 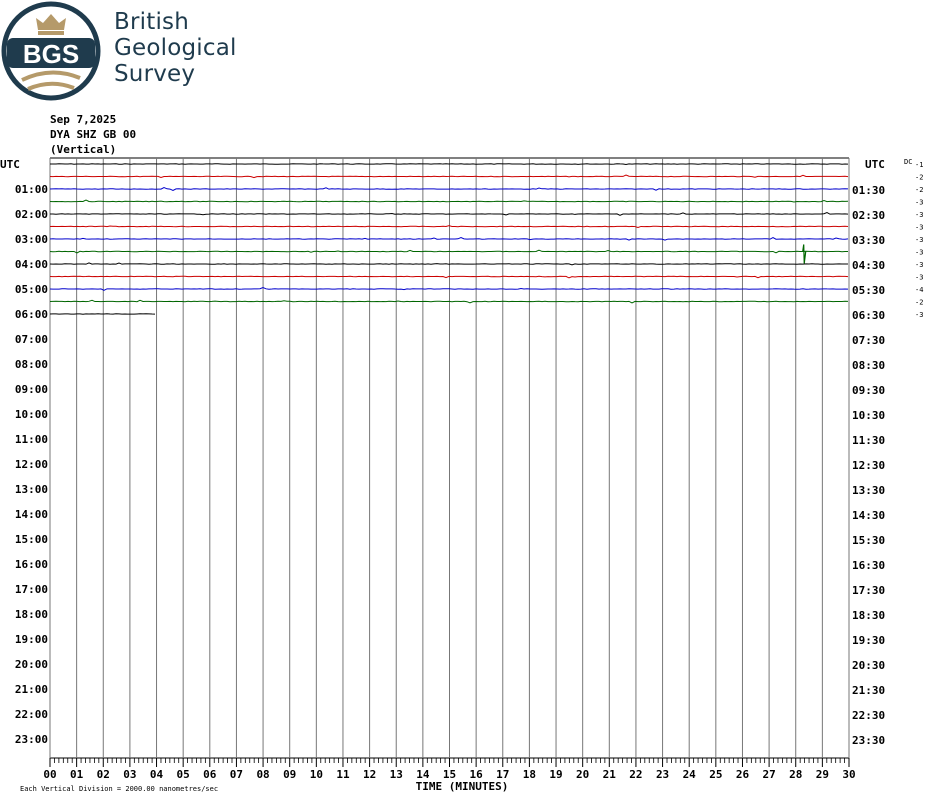 I want to click on right-axis-label: UTC, so click(x=875, y=164).